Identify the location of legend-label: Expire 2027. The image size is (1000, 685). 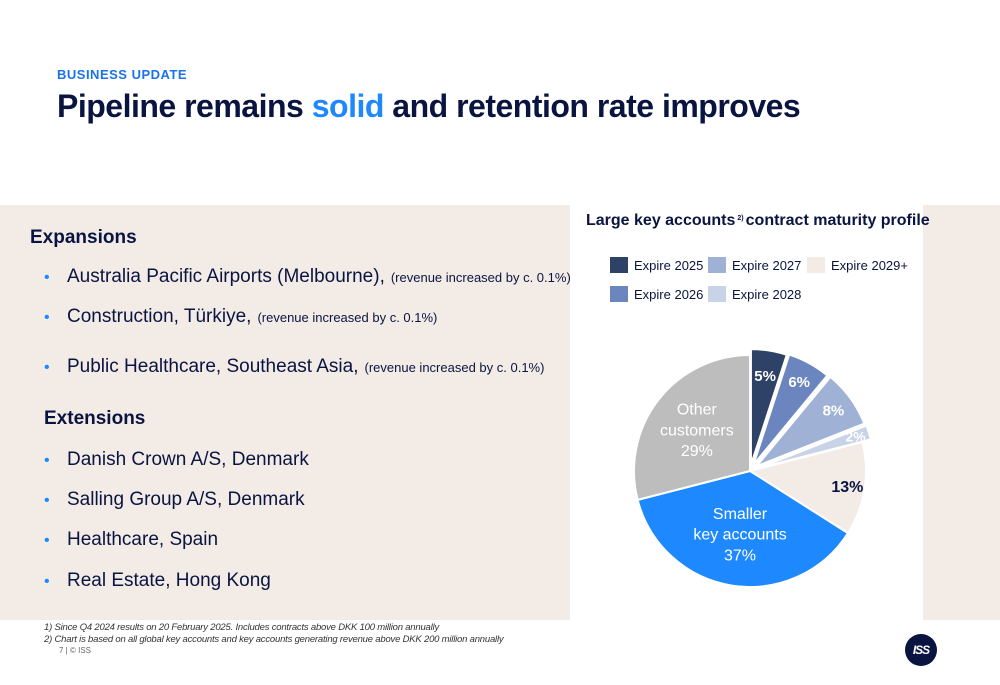
(767, 265).